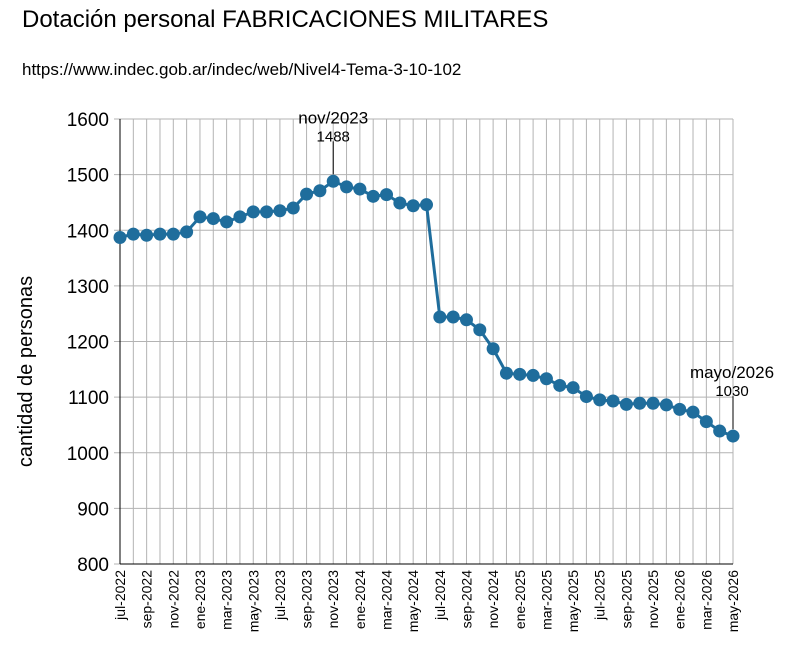  I want to click on annotation-value: 1488, so click(333, 136).